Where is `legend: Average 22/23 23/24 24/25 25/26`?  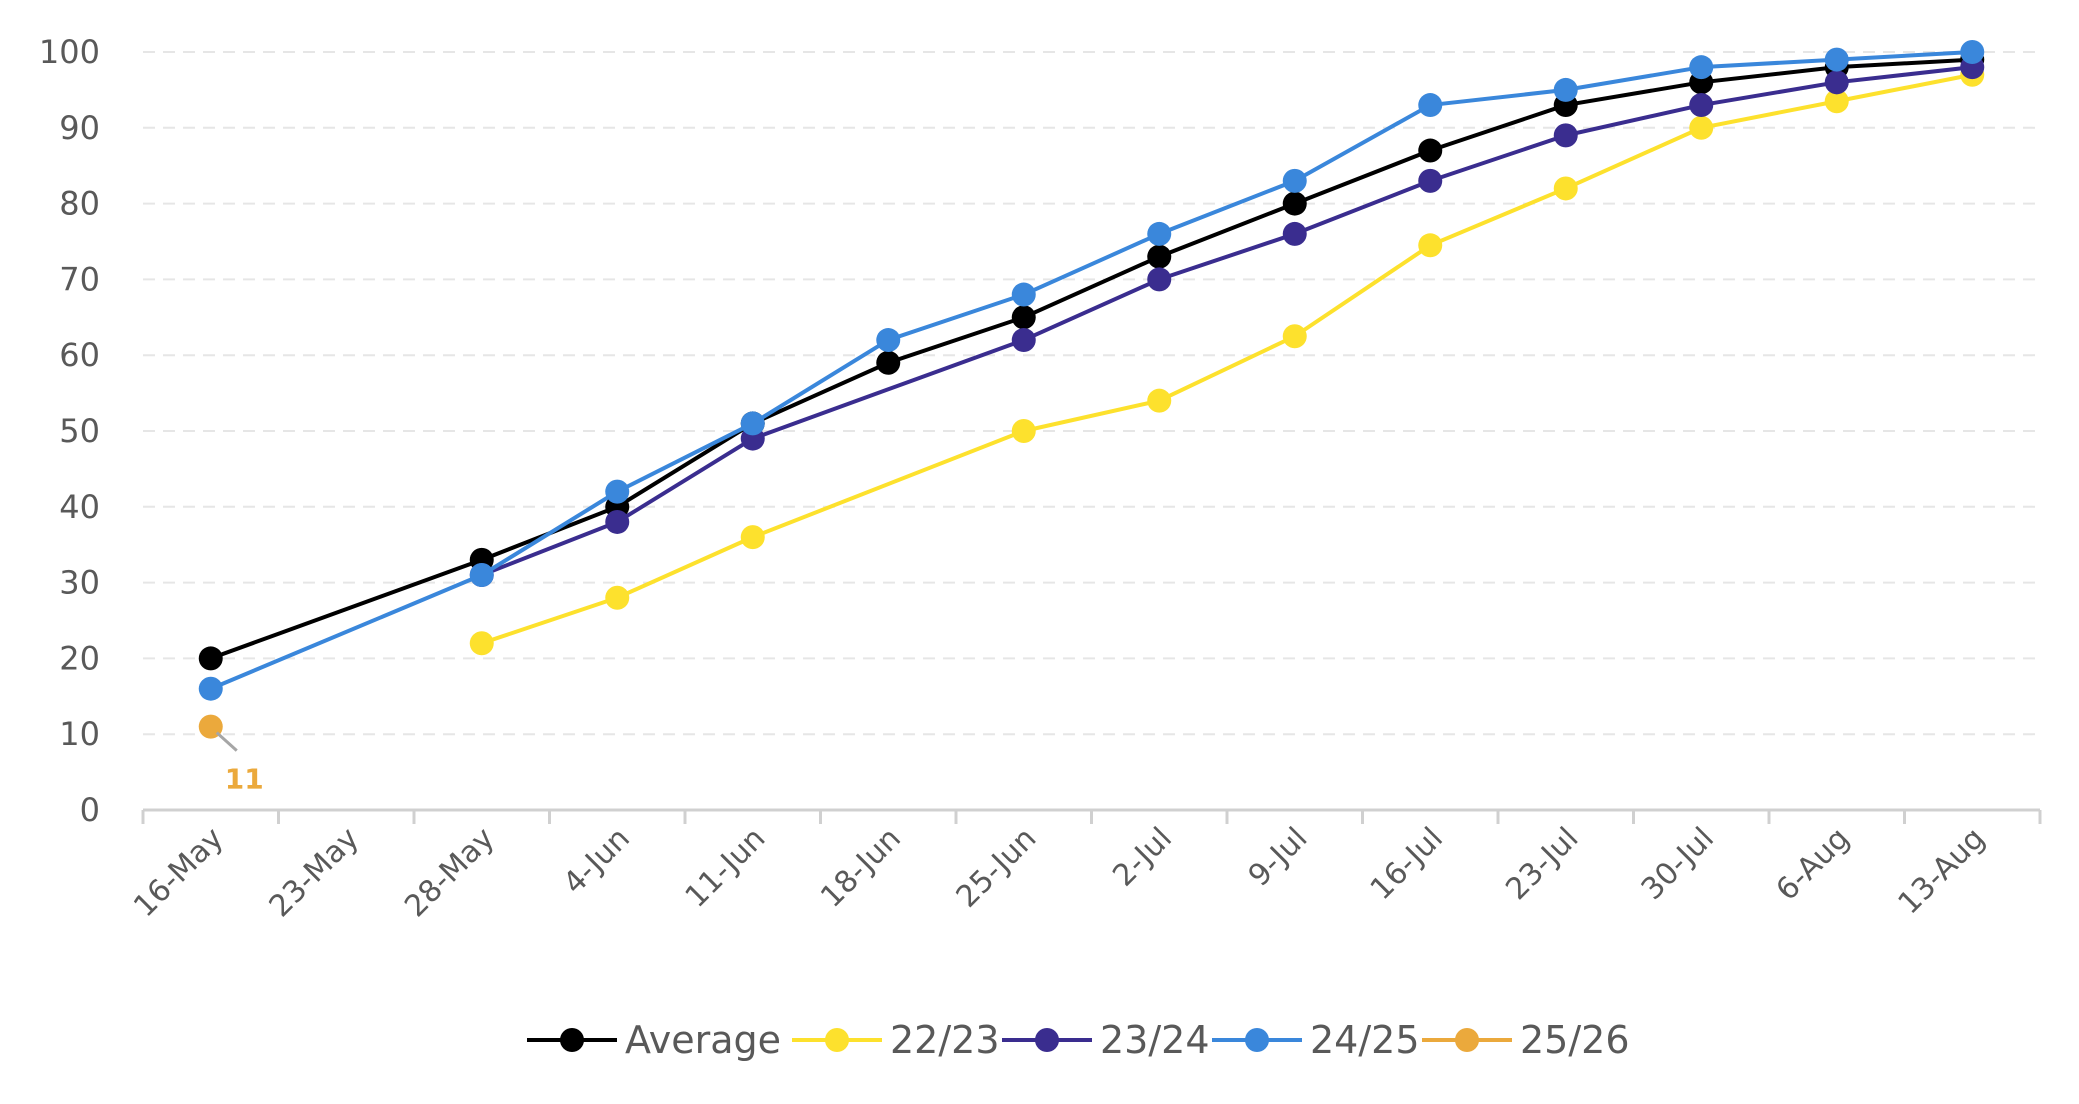
legend: Average 22/23 23/24 24/25 25/26 is located at coordinates (1078, 1040).